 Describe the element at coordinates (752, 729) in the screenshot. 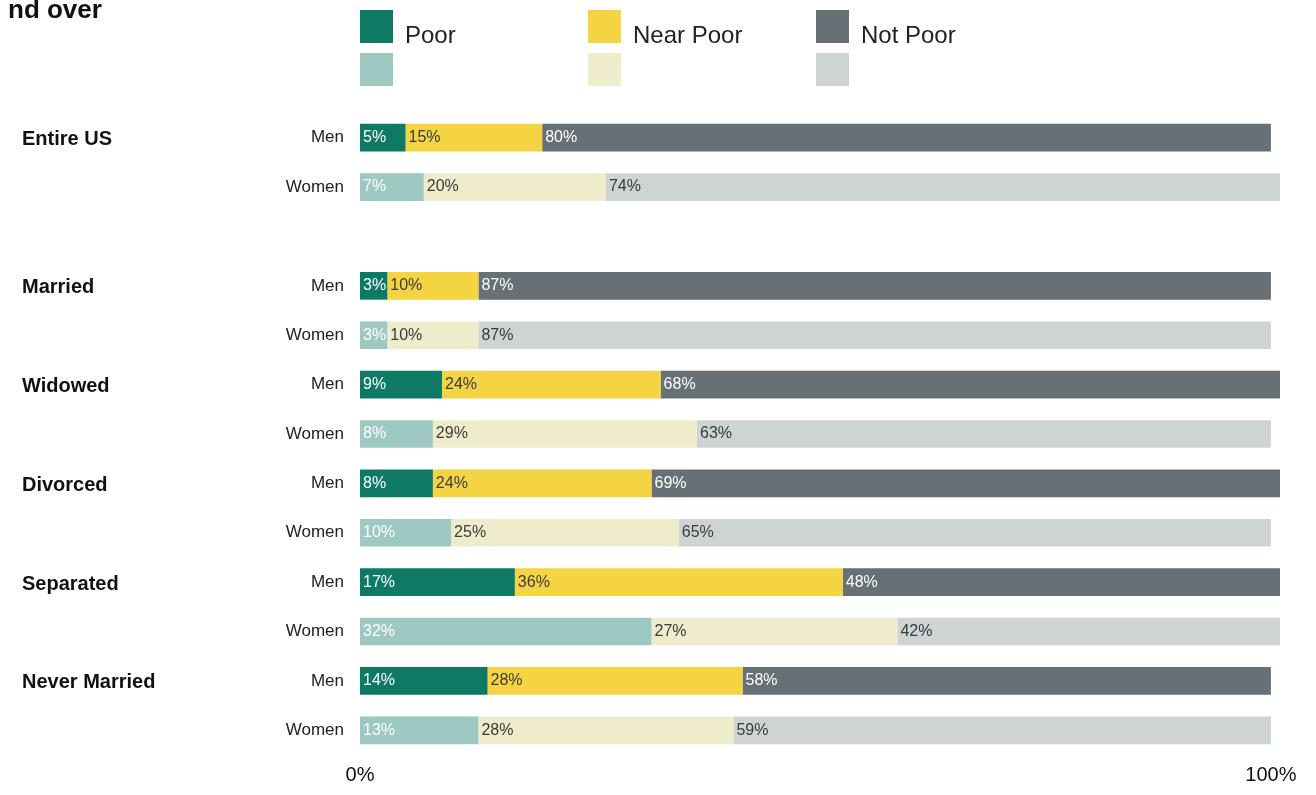

I see `data-label: 59%` at that location.